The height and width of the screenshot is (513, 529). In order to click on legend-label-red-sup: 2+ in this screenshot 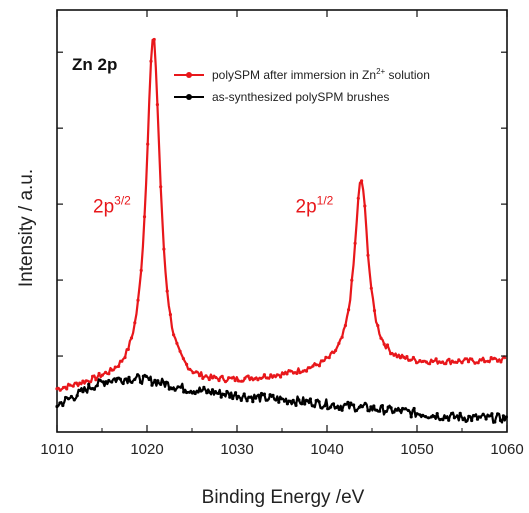, I will do `click(380, 71)`.